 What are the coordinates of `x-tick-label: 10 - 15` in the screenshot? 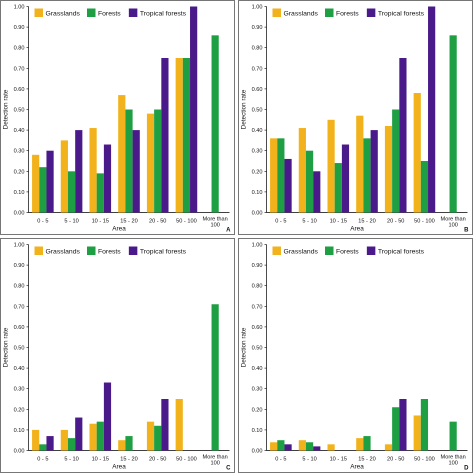 It's located at (100, 222).